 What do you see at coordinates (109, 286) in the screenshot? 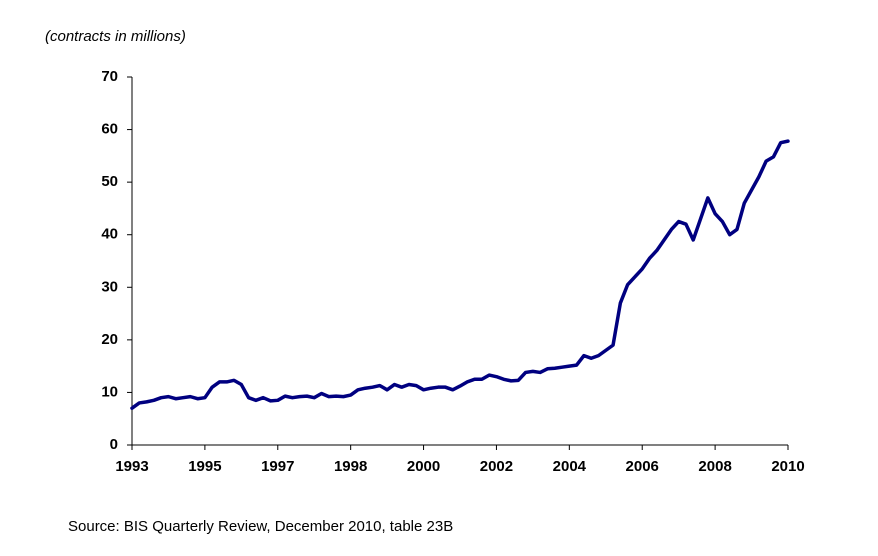
I see `y-tick-label: 30` at bounding box center [109, 286].